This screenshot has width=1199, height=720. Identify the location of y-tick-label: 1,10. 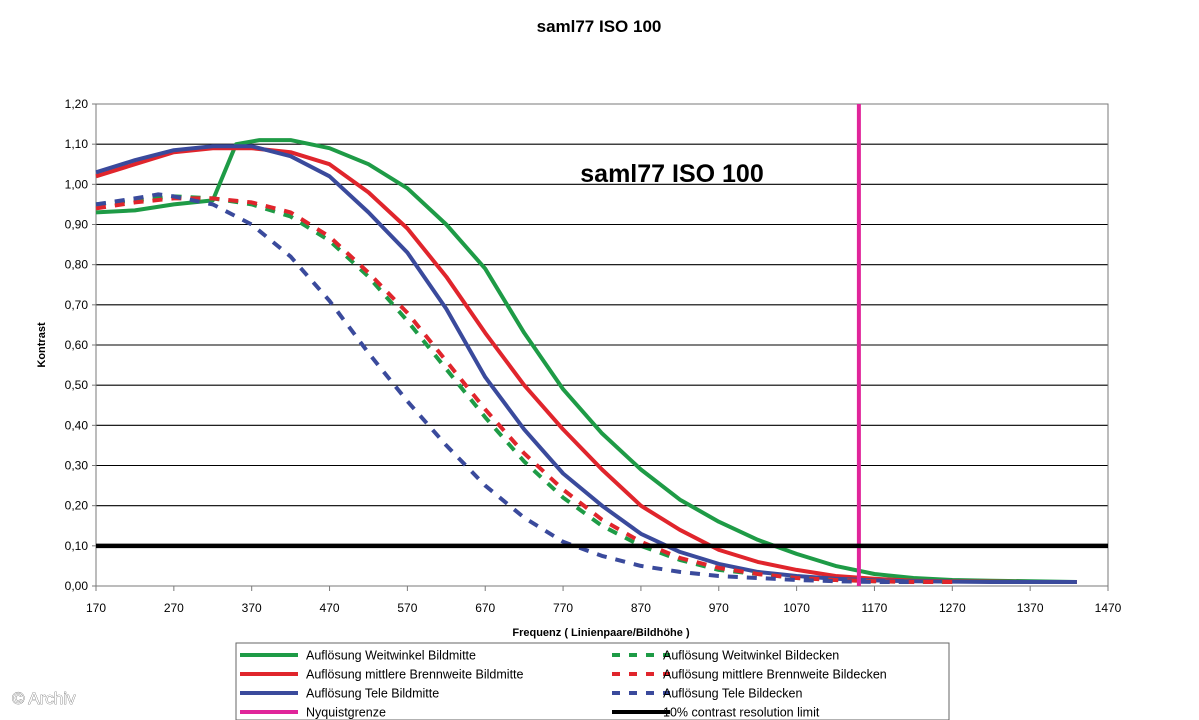
(77, 144).